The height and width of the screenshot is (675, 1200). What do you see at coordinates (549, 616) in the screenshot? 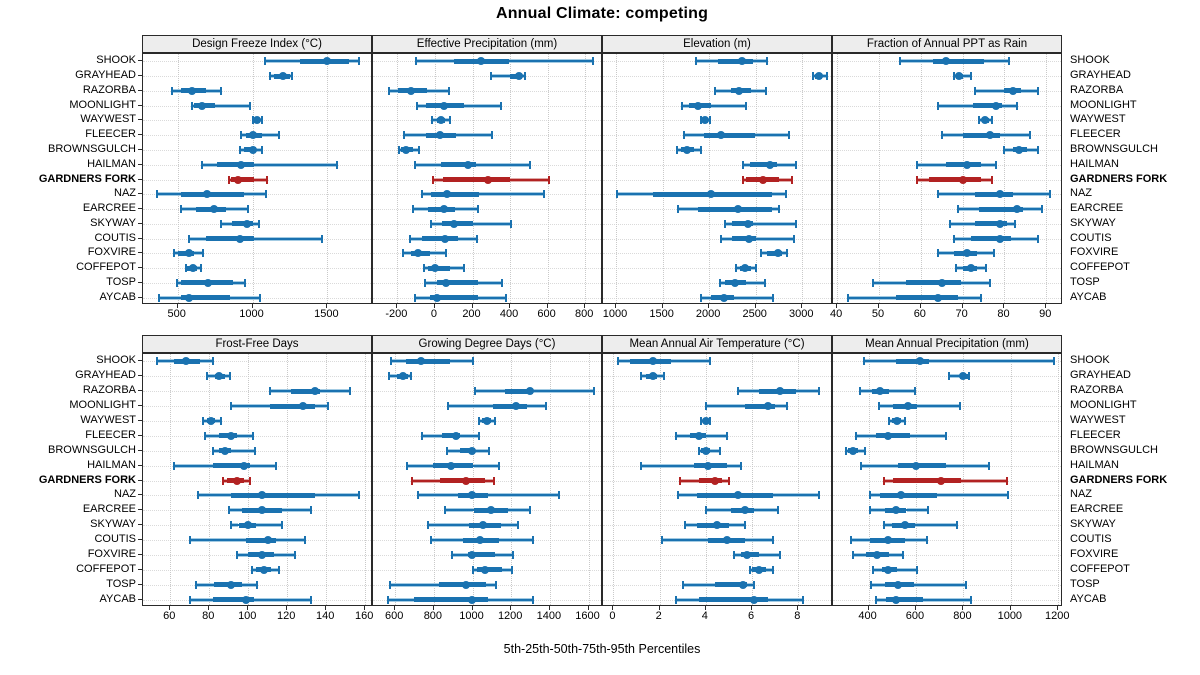
I see `axis-tick-label: 1400` at bounding box center [549, 616].